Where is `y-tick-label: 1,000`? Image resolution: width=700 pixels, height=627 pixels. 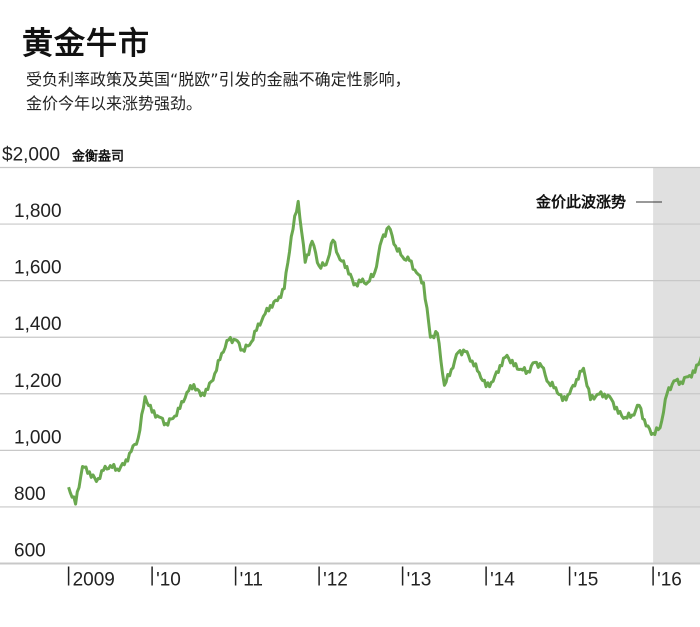 y-tick-label: 1,000 is located at coordinates (38, 437).